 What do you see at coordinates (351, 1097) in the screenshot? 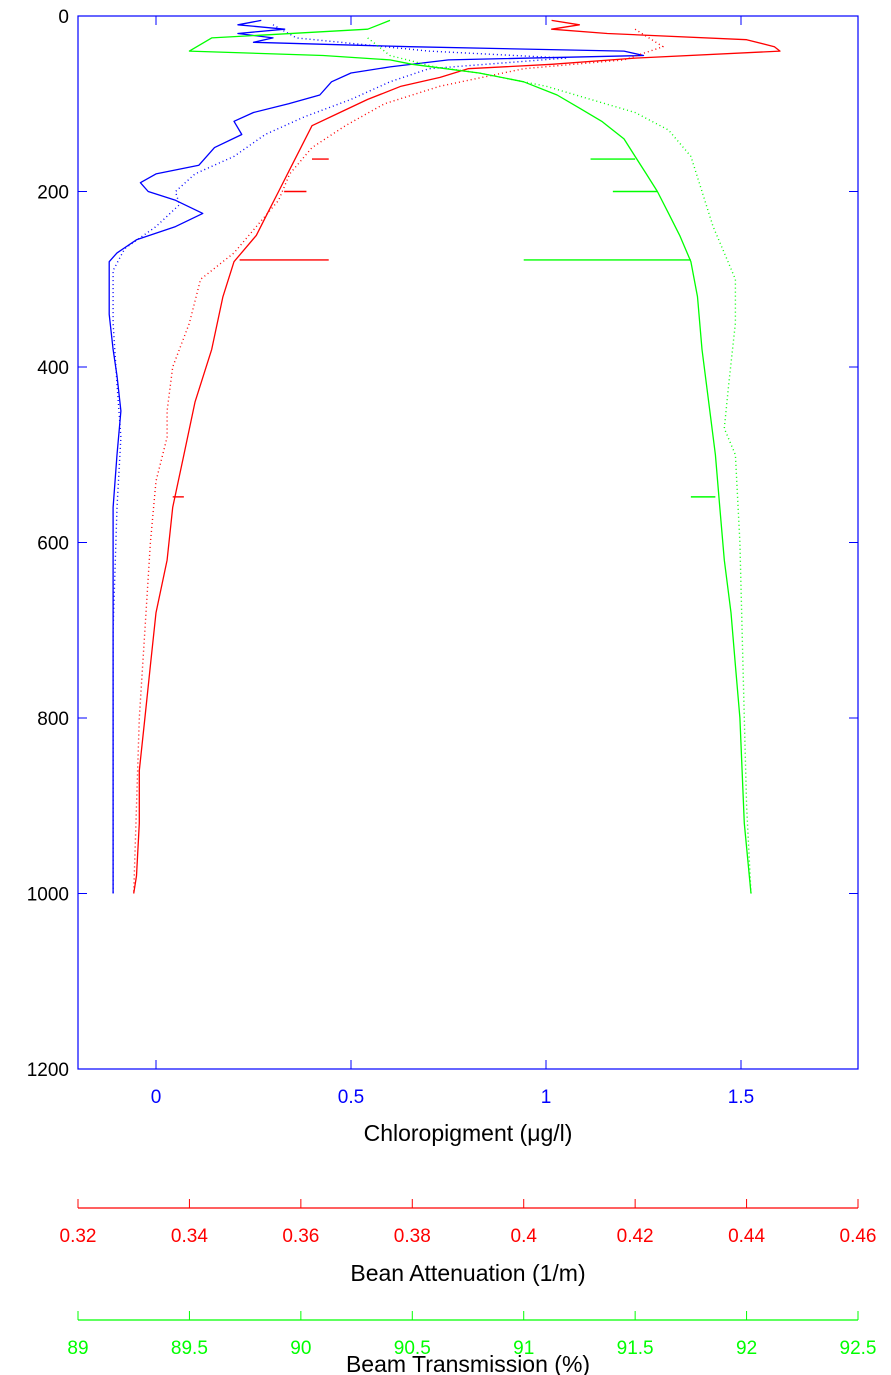
I see `x-tick-label: 0.5` at bounding box center [351, 1097].